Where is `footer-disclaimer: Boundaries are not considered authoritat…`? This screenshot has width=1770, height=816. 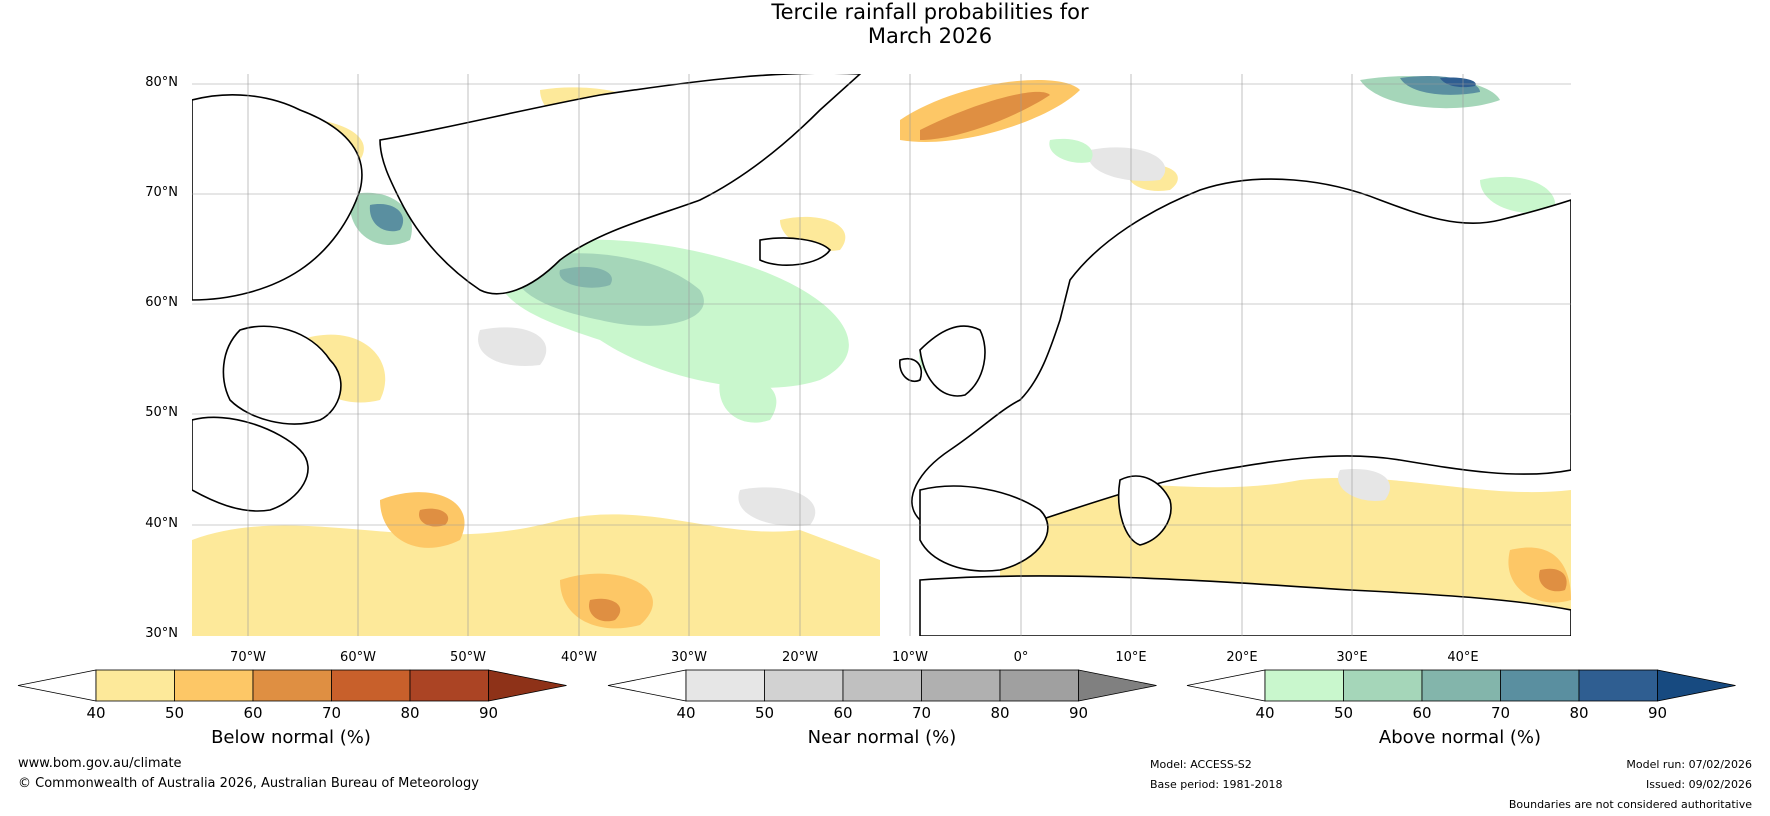
footer-disclaimer: Boundaries are not considered authoritat… is located at coordinates (1630, 804).